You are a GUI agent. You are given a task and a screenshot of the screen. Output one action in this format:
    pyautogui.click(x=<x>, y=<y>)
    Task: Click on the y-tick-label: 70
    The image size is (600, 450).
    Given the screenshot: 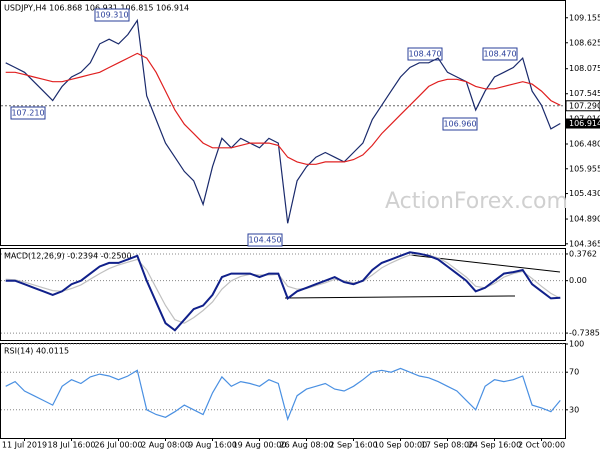 What is the action you would take?
    pyautogui.click(x=574, y=372)
    